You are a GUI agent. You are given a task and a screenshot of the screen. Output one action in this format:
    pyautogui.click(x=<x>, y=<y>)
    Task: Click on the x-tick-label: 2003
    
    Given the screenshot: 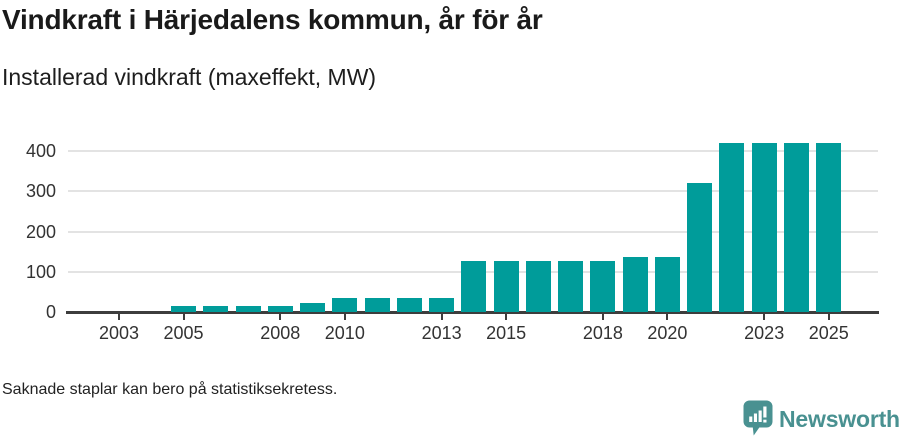 What is the action you would take?
    pyautogui.click(x=119, y=333)
    